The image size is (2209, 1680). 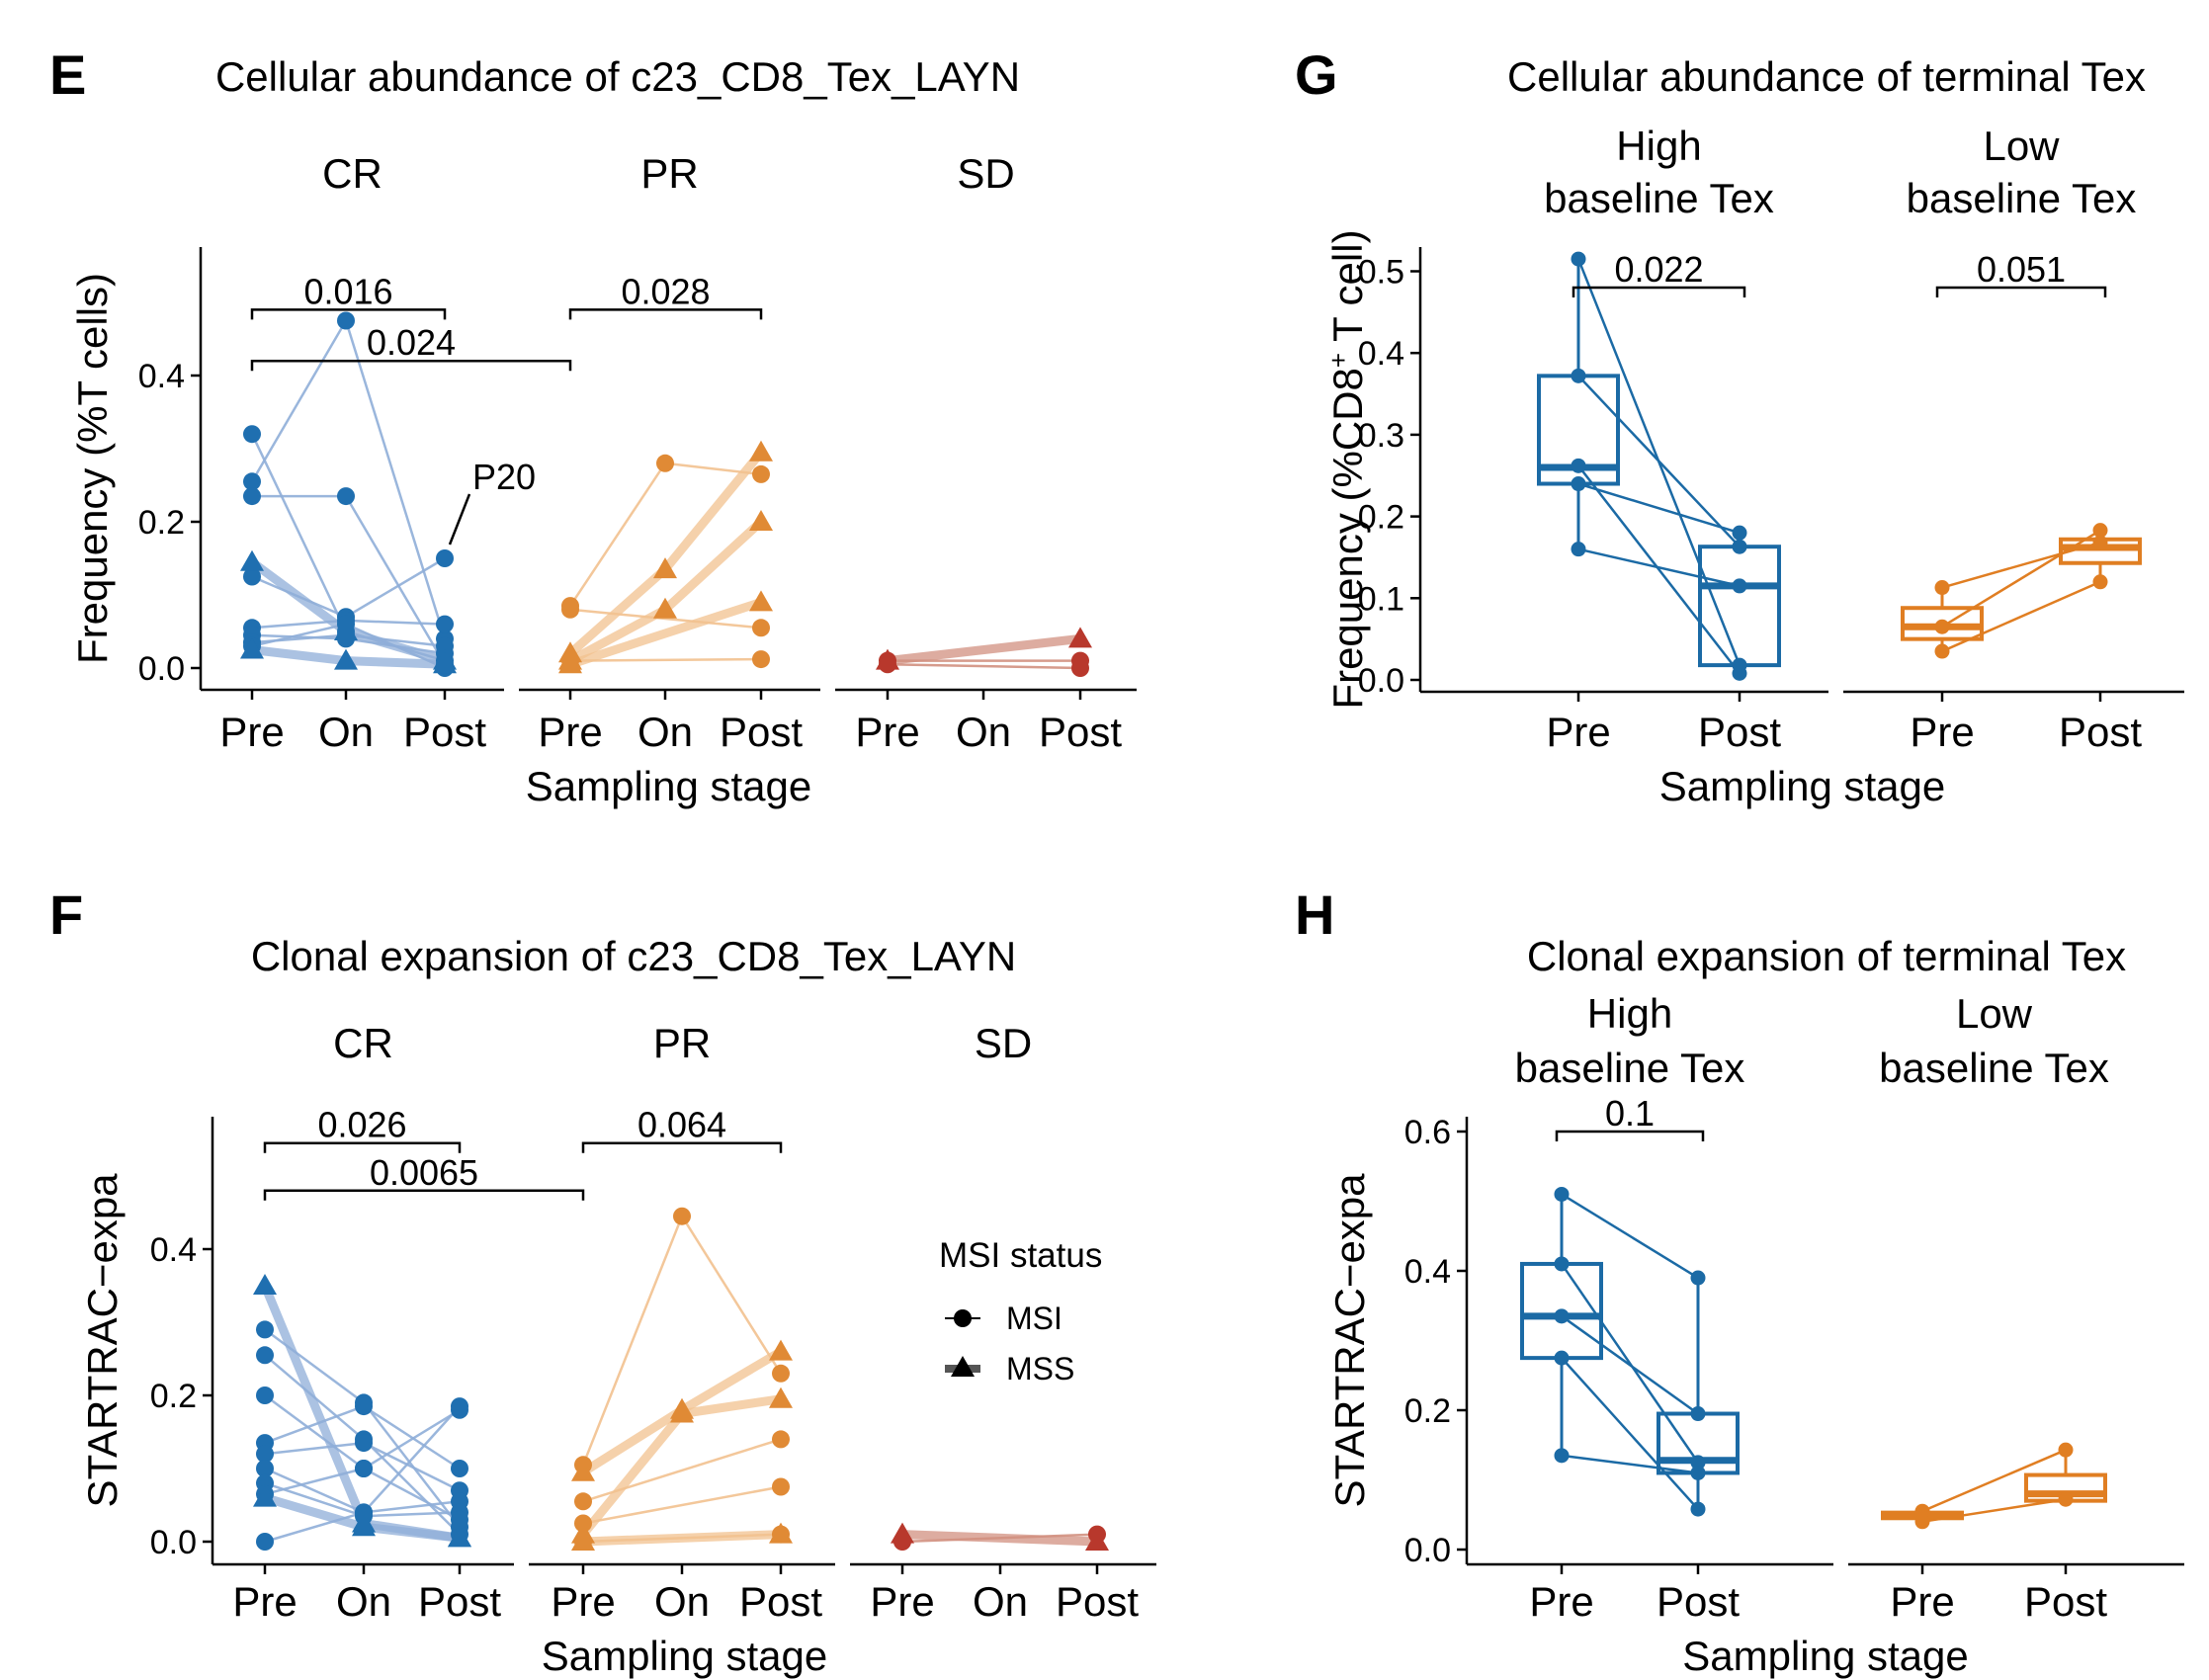 I want to click on y-tick-label: 0.0, so click(x=1381, y=681).